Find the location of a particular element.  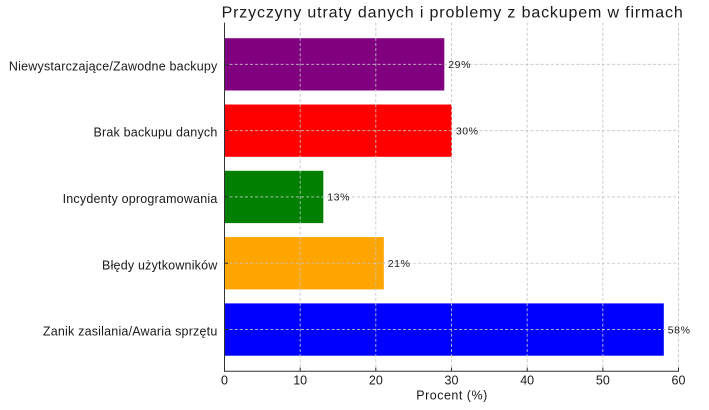

svg-text: 29% is located at coordinates (459, 65).